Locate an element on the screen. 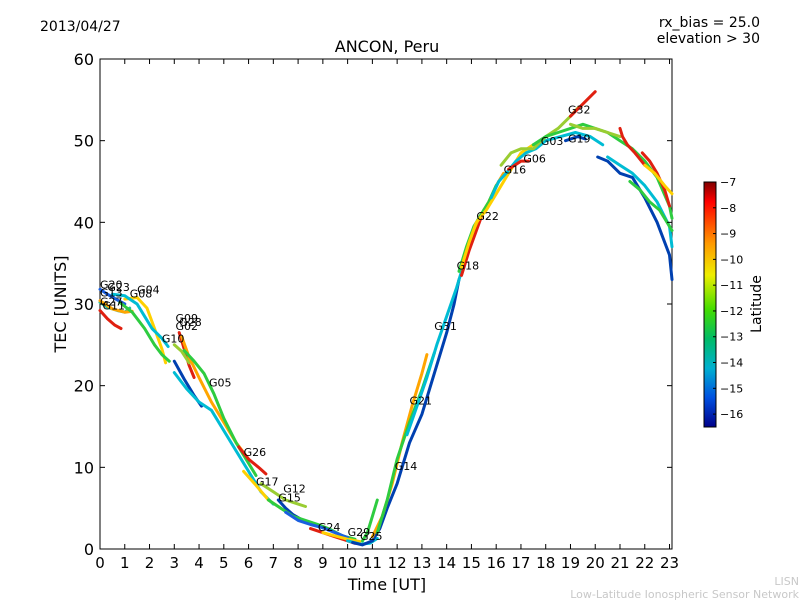  elevation-label: elevation > 30 is located at coordinates (708, 39).